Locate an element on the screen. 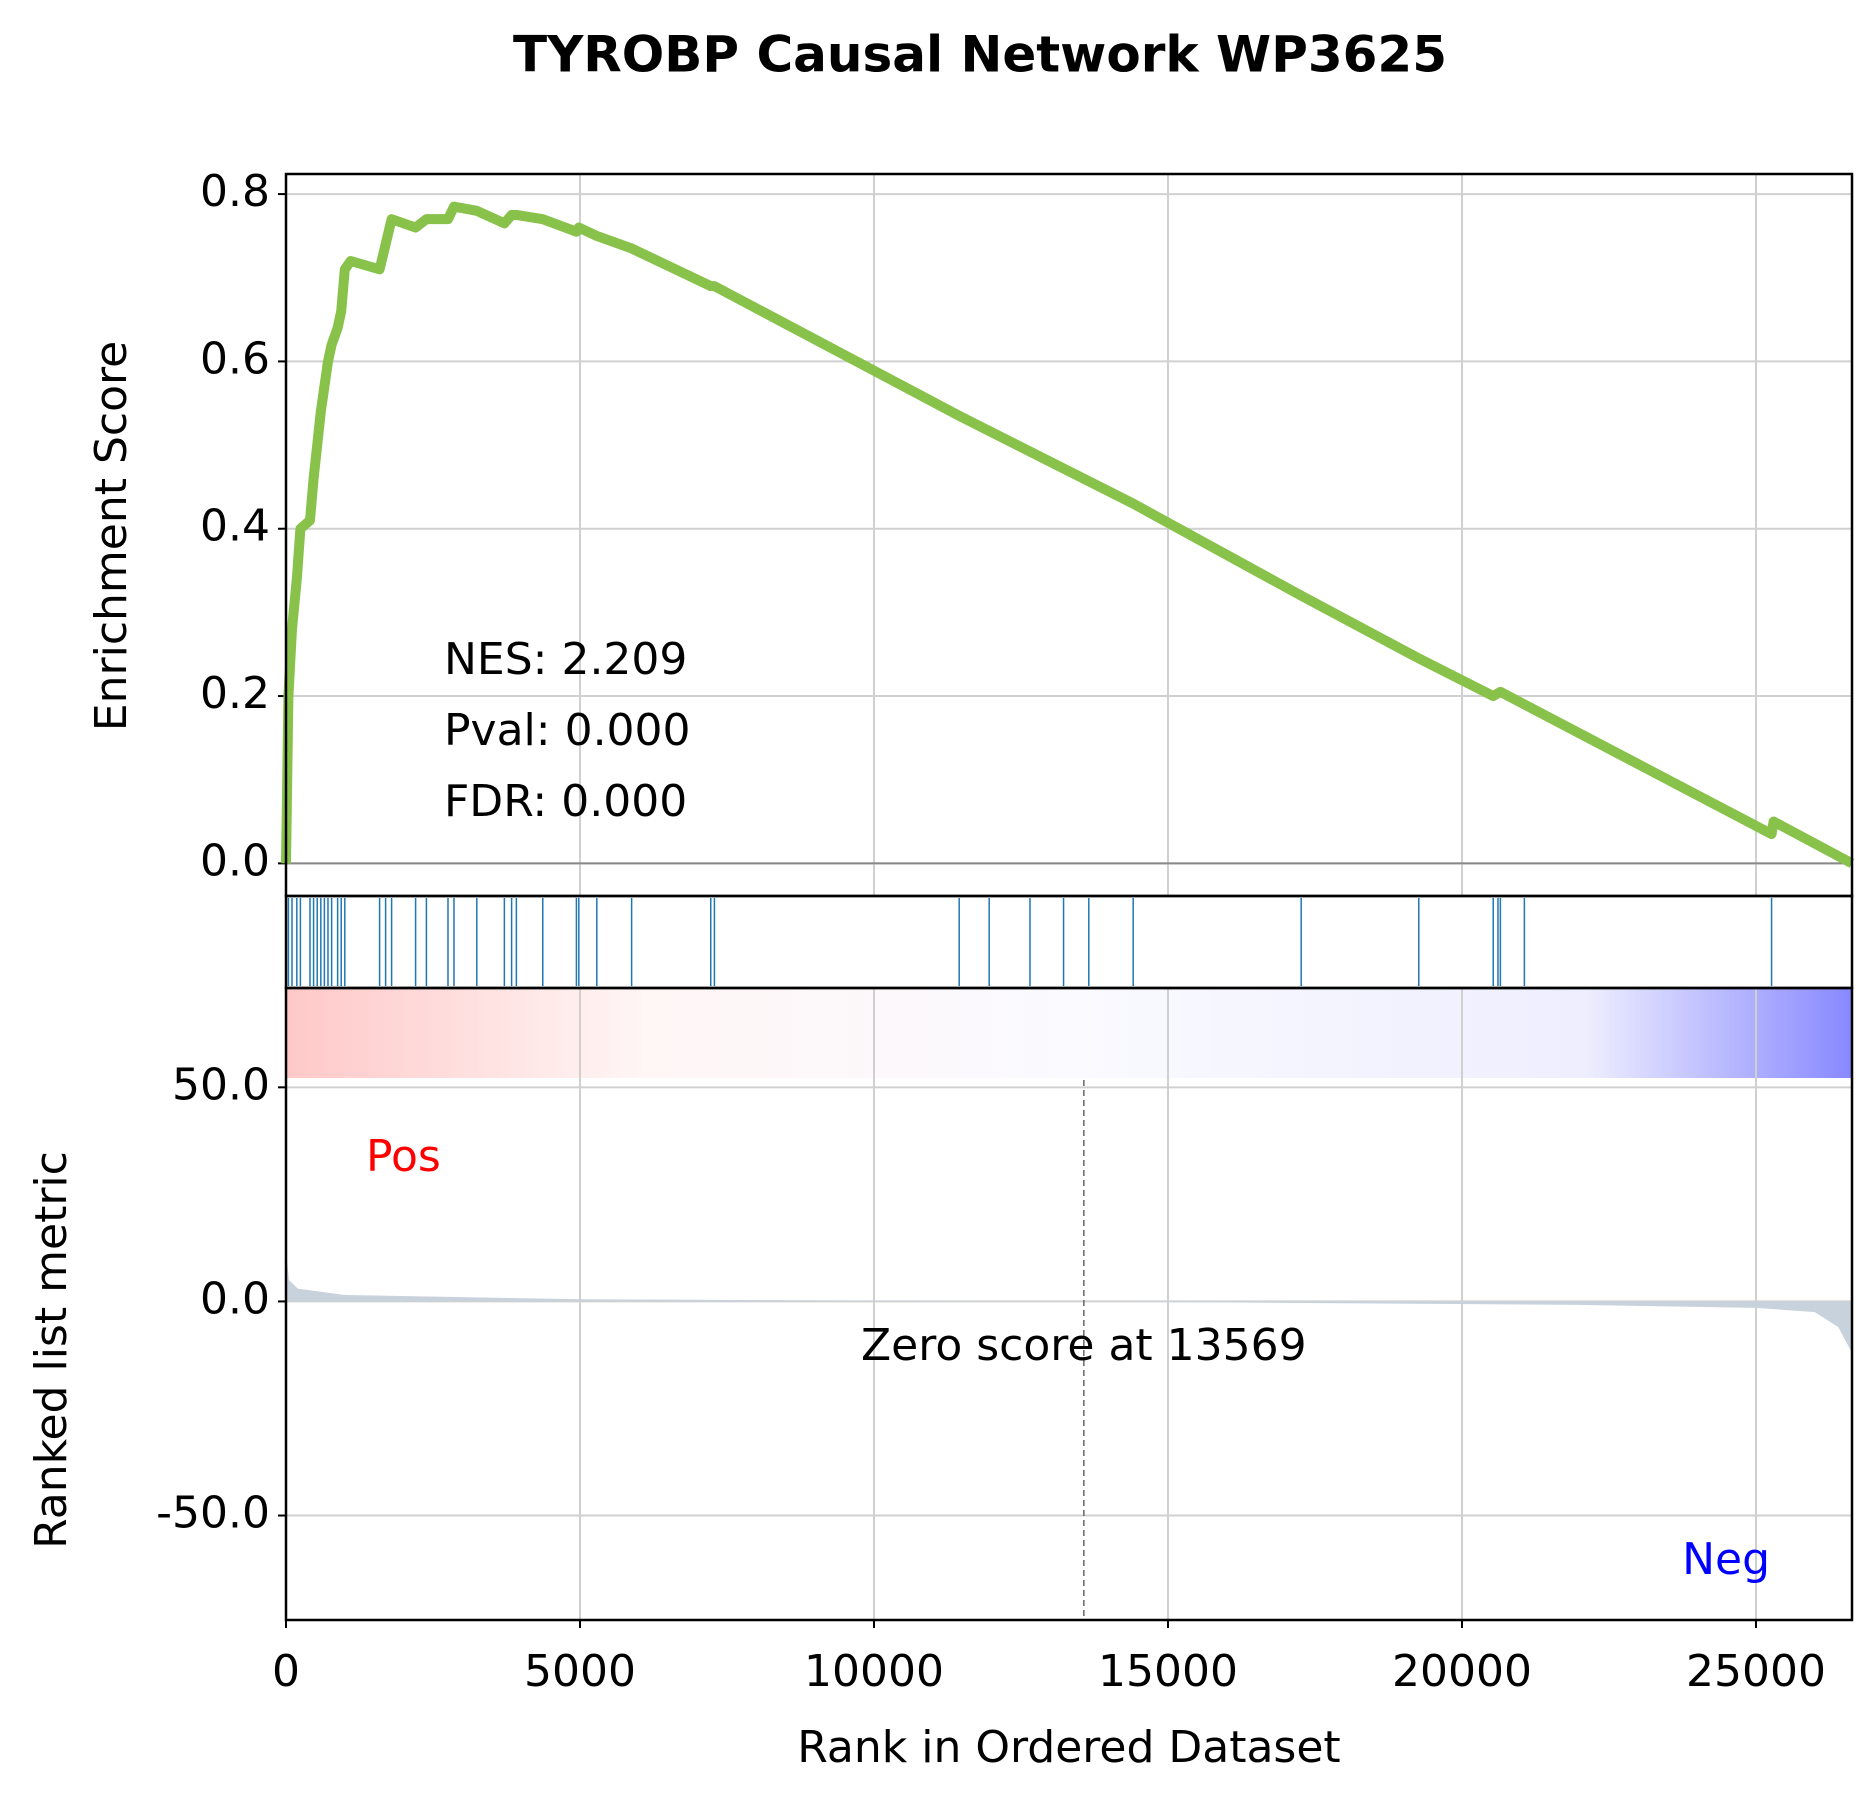 The image size is (1873, 1803). axes-frame is located at coordinates (1069, 942).